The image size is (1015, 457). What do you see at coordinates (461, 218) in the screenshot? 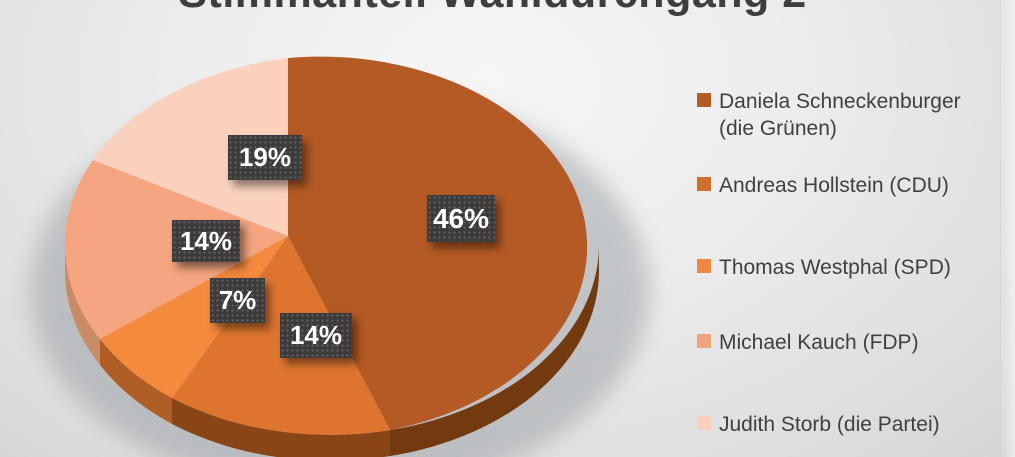
I see `data-label-gruene: 46%` at bounding box center [461, 218].